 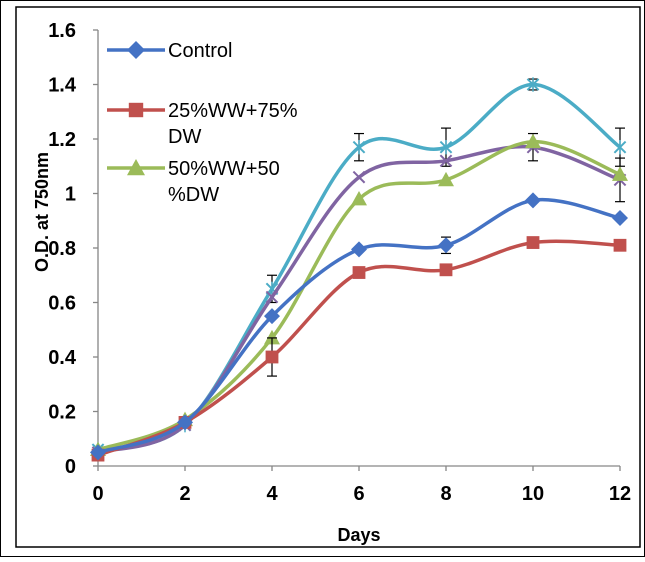 What do you see at coordinates (184, 494) in the screenshot?
I see `x-tick-label: 2` at bounding box center [184, 494].